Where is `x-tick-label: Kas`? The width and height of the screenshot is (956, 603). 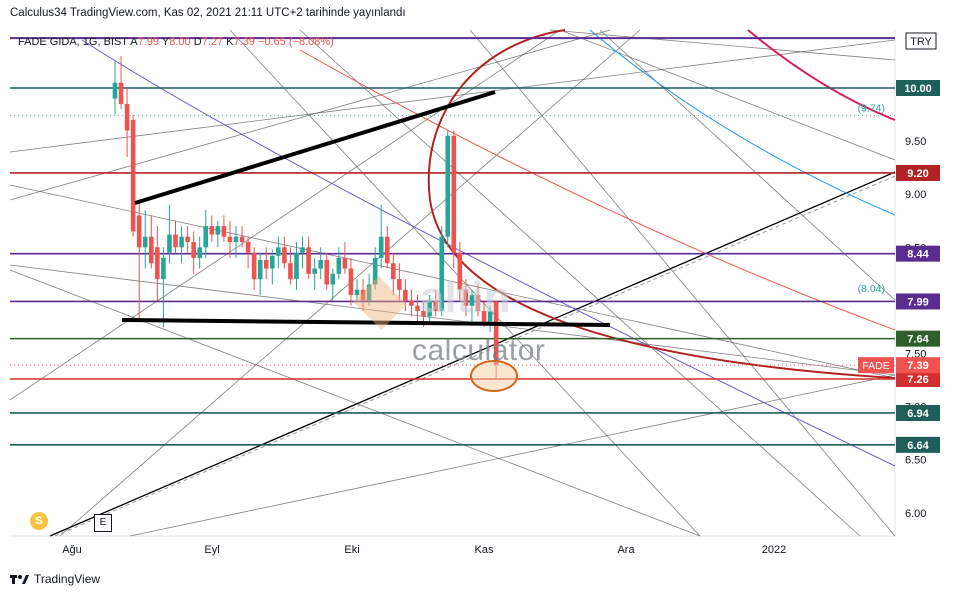
x-tick-label: Kas is located at coordinates (484, 550).